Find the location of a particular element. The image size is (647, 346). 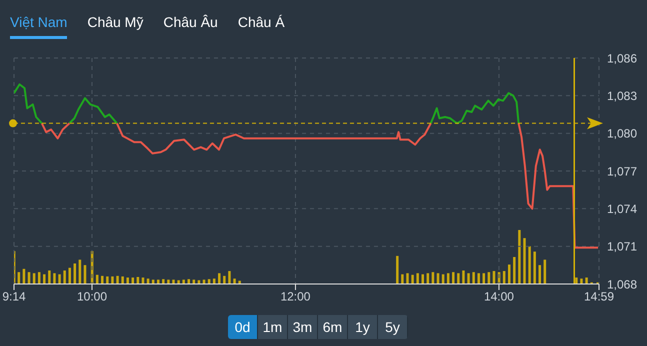

x-tick-label: 14:59 is located at coordinates (599, 297).